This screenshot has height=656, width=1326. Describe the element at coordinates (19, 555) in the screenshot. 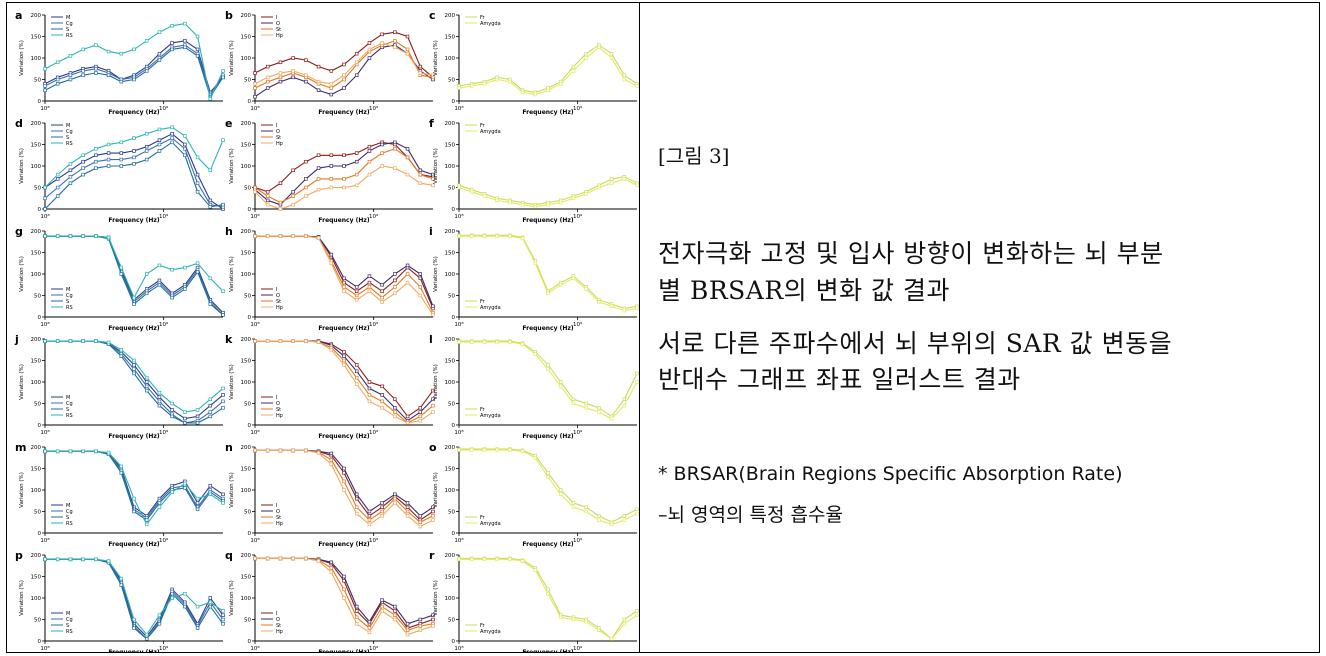

I see `panel-letter: p` at that location.